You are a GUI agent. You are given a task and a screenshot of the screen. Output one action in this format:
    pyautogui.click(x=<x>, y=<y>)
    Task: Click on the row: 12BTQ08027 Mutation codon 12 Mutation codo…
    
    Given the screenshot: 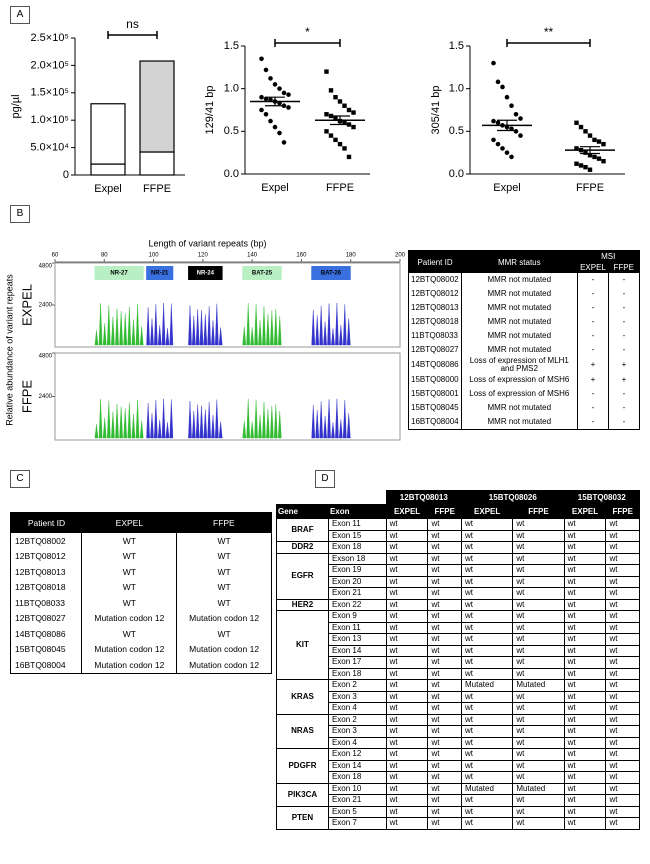 What is the action you would take?
    pyautogui.click(x=140, y=618)
    